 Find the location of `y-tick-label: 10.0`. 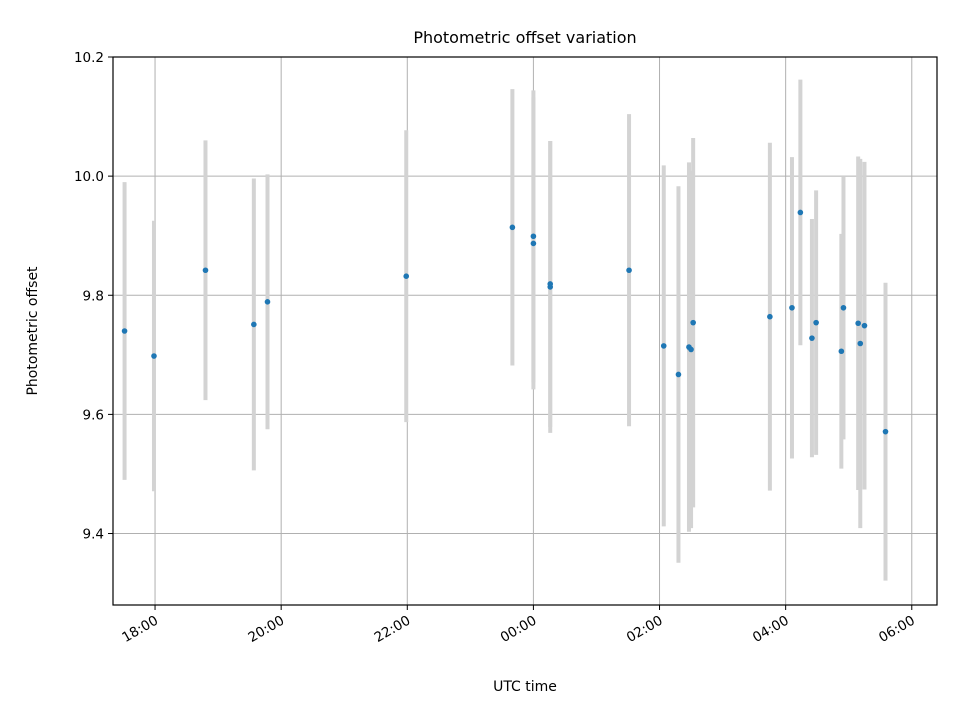

y-tick-label: 10.0 is located at coordinates (89, 177).